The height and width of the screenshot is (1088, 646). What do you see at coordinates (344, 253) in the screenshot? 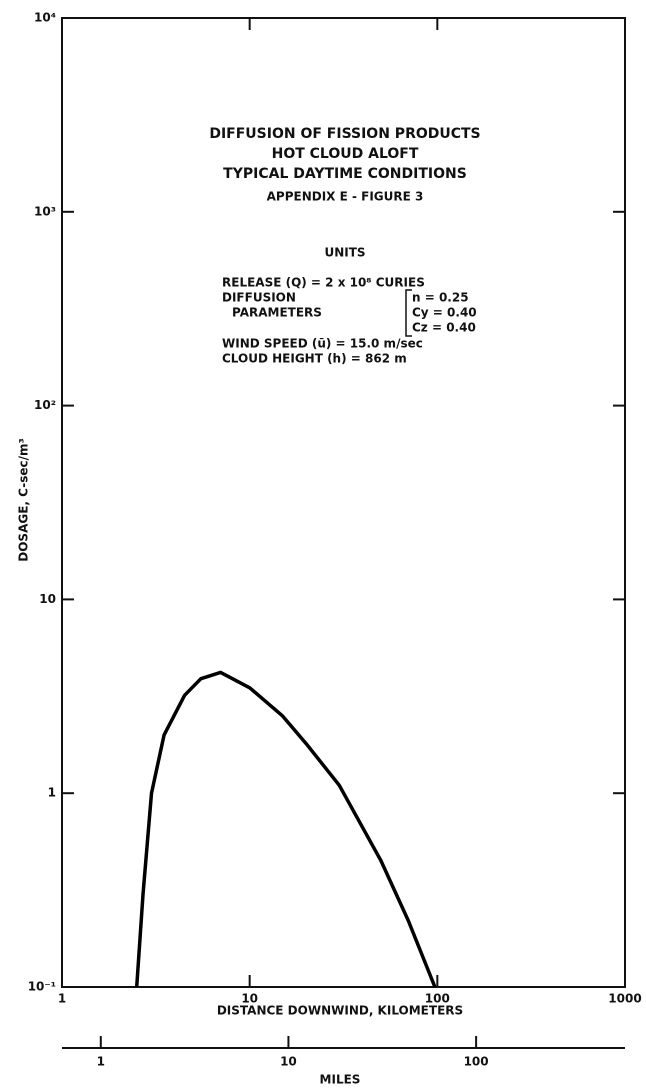
I see `units-heading: UNITS` at bounding box center [344, 253].